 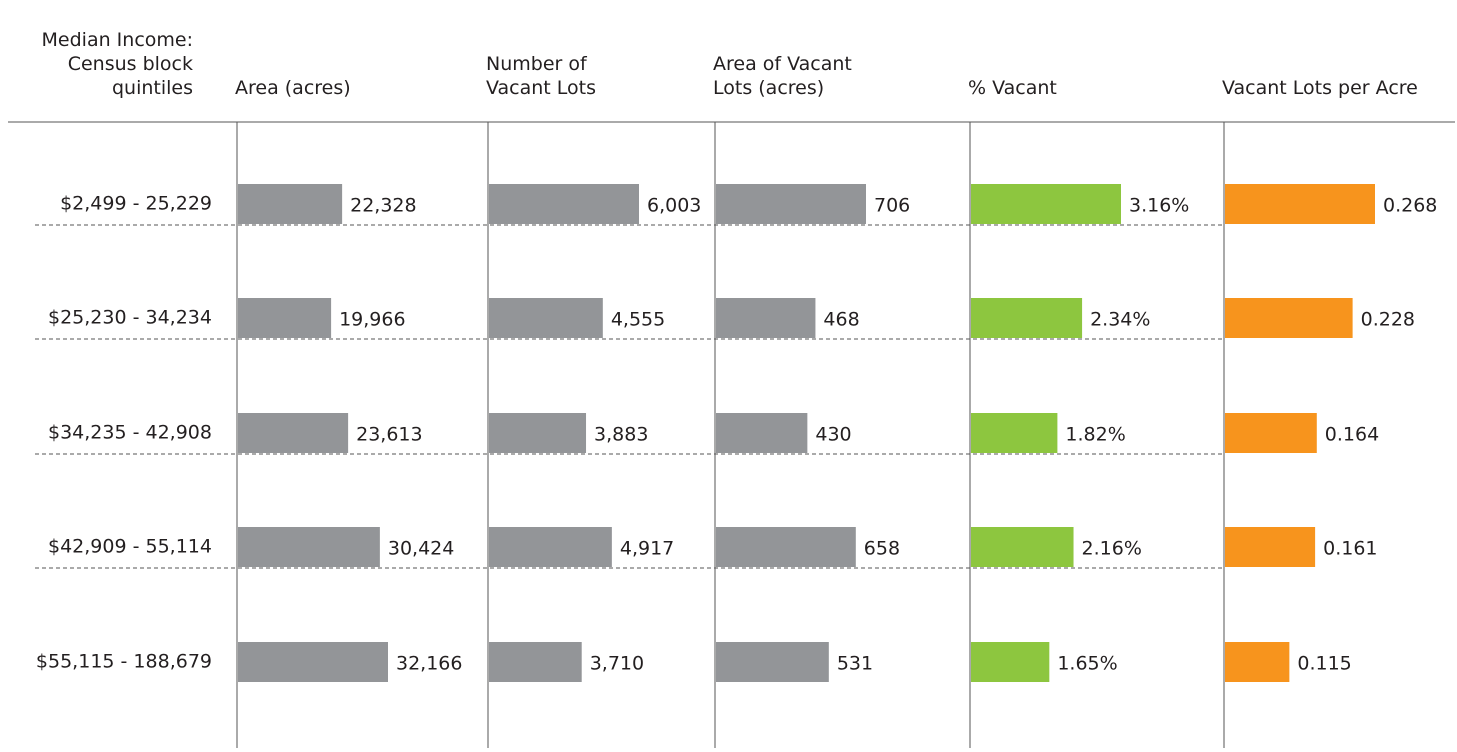 What do you see at coordinates (1320, 88) in the screenshot?
I see `column-header-text: Vacant Lots per Acre` at bounding box center [1320, 88].